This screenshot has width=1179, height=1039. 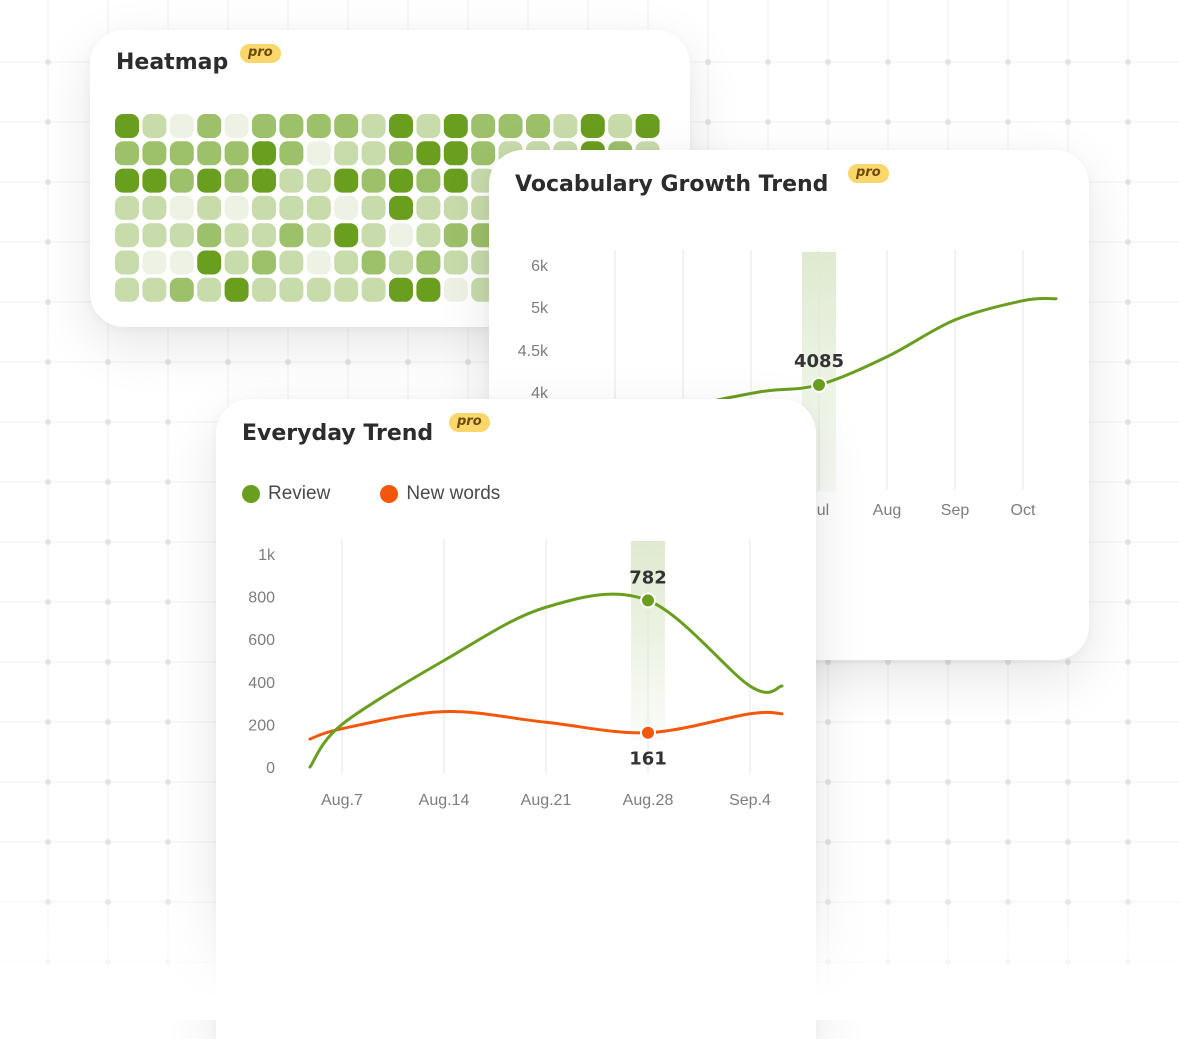 I want to click on vocab-xtick-label: Sep, so click(x=955, y=510).